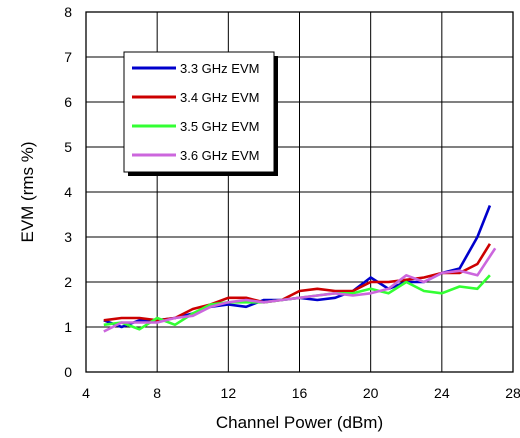 Image resolution: width=520 pixels, height=438 pixels. Describe the element at coordinates (229, 393) in the screenshot. I see `x-tick-label: 12` at that location.